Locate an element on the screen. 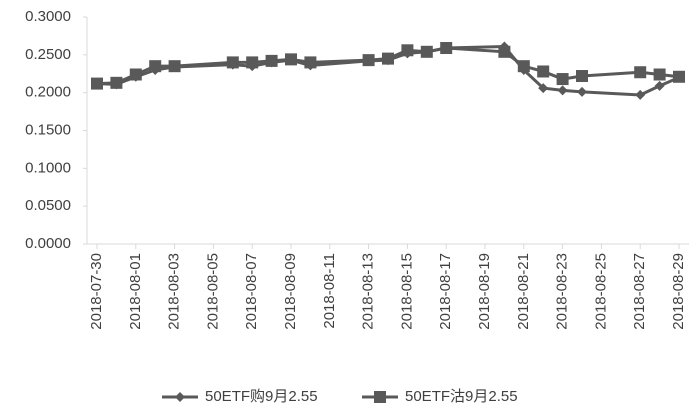 The height and width of the screenshot is (416, 699). legend-label: 50ETF购9月2.55 is located at coordinates (261, 396).